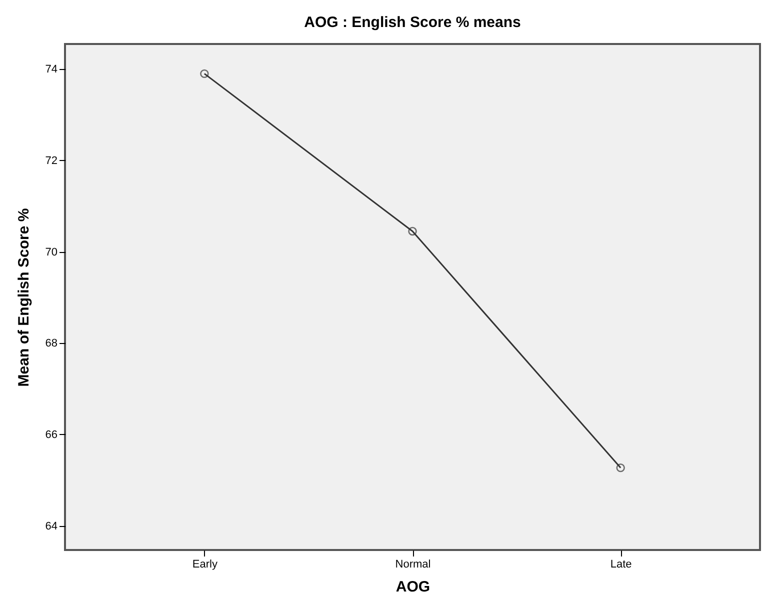  Describe the element at coordinates (621, 564) in the screenshot. I see `x-tick-label: Late` at that location.